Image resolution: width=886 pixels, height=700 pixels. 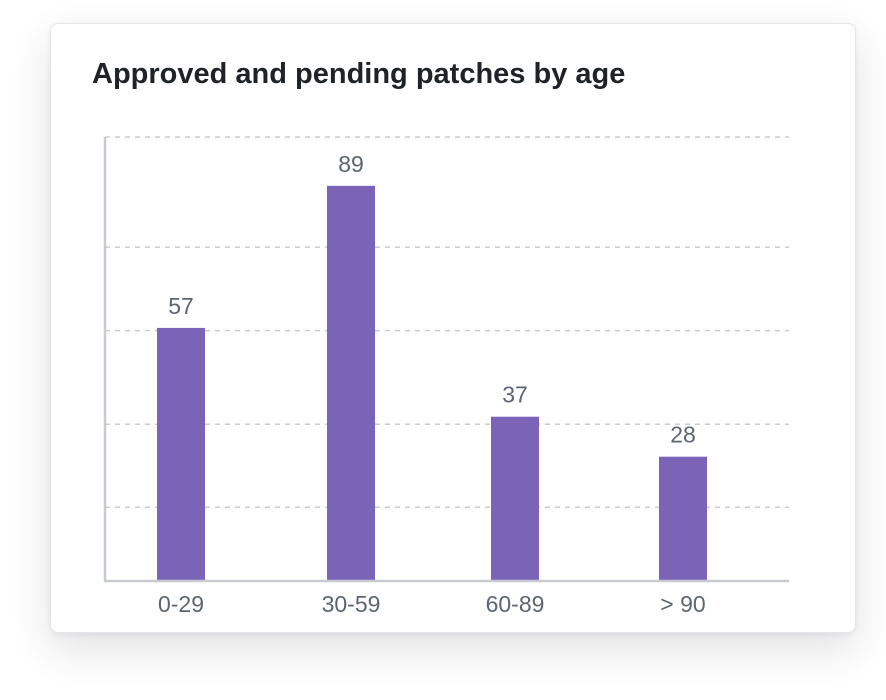 I want to click on bar-value-label-3: 37, so click(x=515, y=395).